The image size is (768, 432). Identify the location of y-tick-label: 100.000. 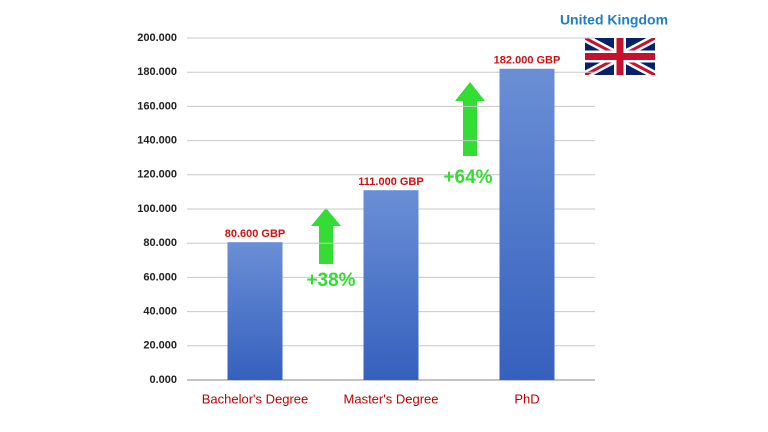
(157, 209).